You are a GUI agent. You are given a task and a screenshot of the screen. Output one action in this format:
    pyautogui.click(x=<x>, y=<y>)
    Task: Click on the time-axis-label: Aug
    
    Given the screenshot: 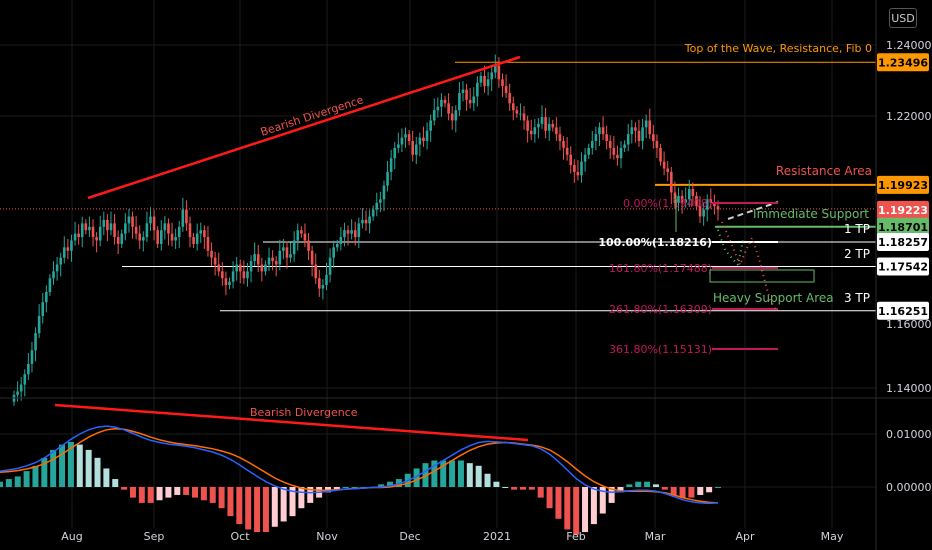 What is the action you would take?
    pyautogui.click(x=71, y=536)
    